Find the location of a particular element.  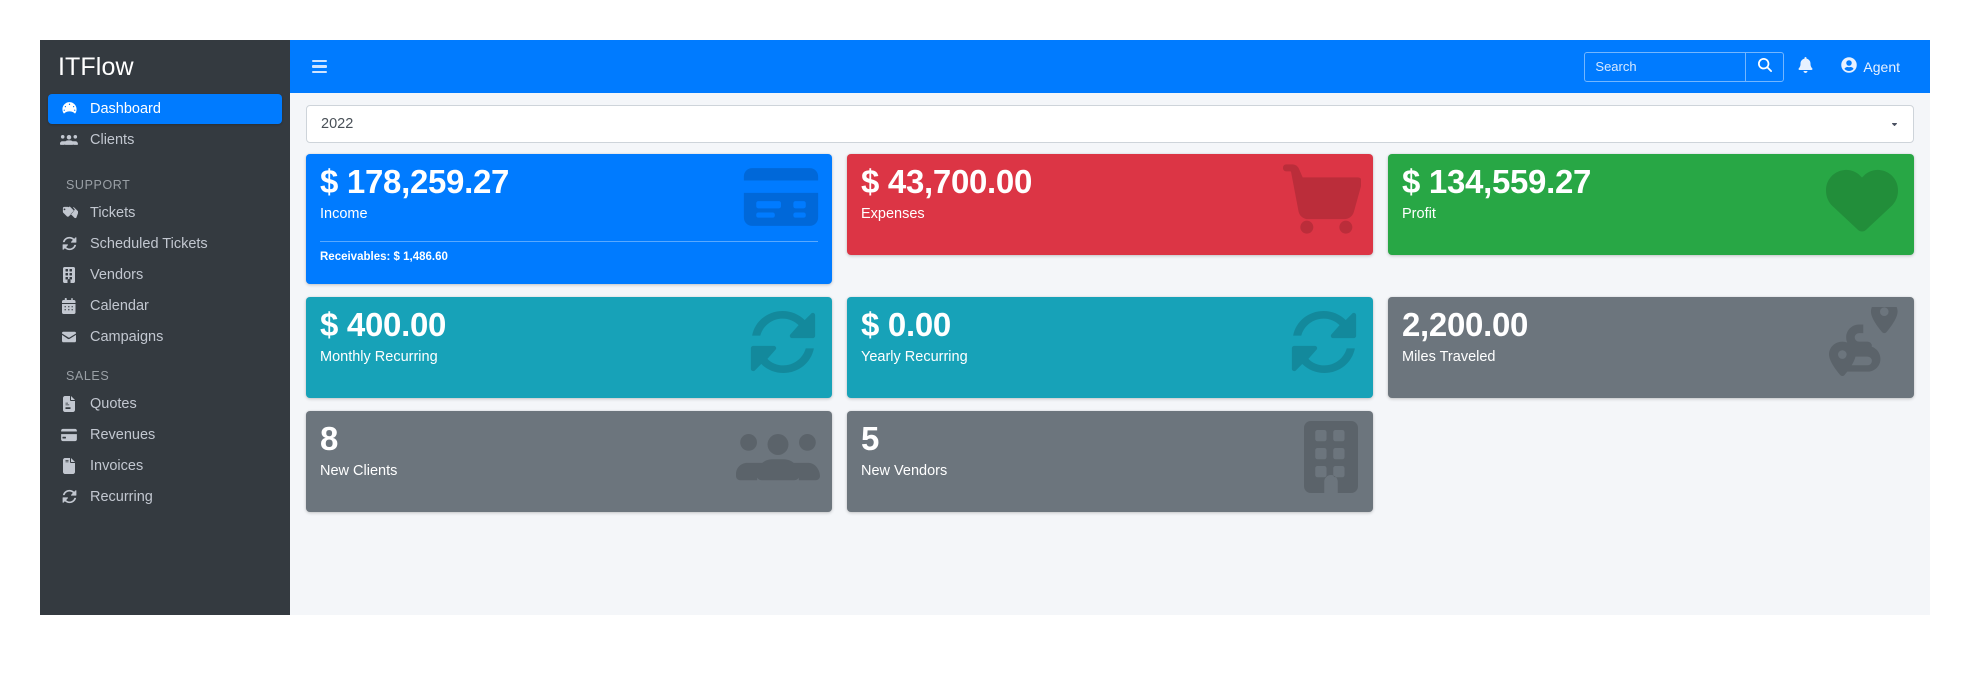

stat-card-expenses: $ 43,700.00 Expenses is located at coordinates (1110, 204).